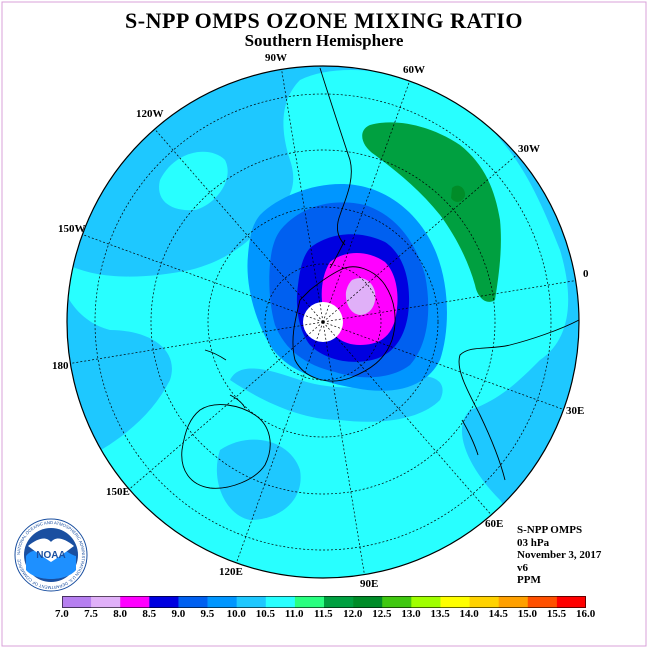 Image resolution: width=648 pixels, height=648 pixels. I want to click on colorbar-tick-label: 7.5, so click(91, 614).